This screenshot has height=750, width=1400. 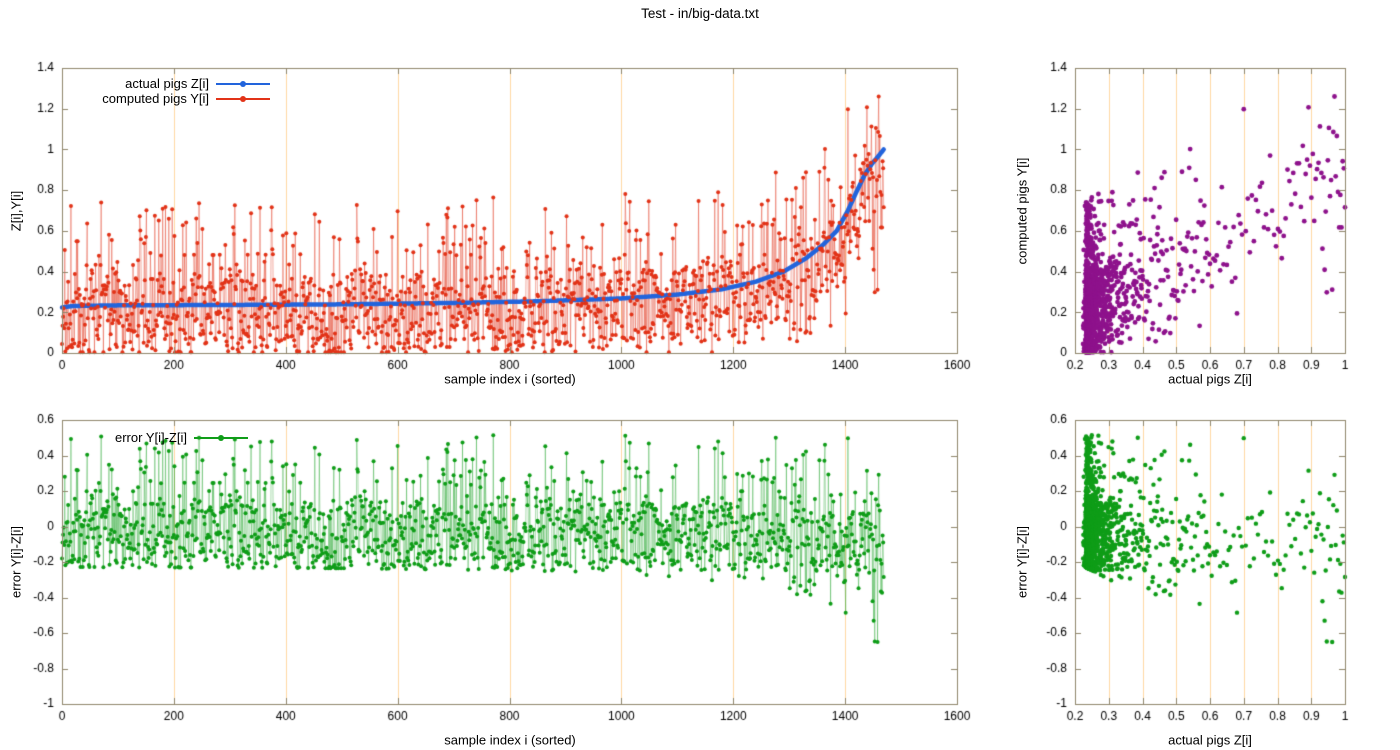 I want to click on top-right-yaxis-label: computed pigs Y[i], so click(x=1022, y=211).